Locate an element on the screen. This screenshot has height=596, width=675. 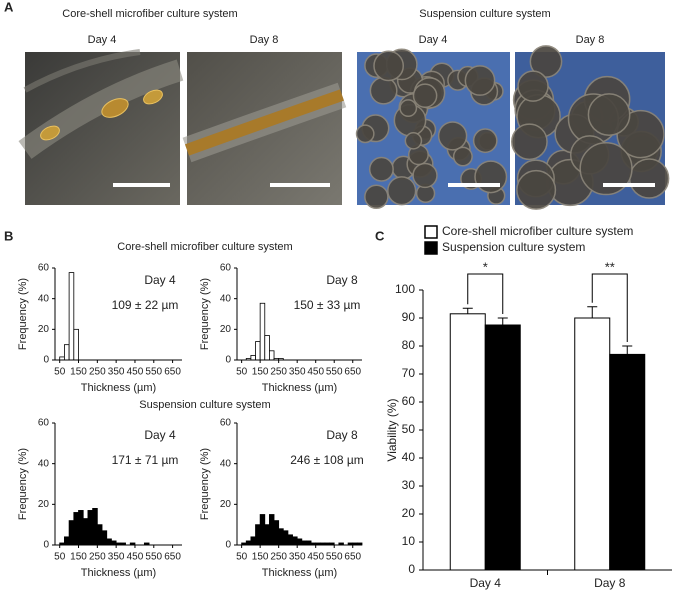
panel-label: C is located at coordinates (380, 235).